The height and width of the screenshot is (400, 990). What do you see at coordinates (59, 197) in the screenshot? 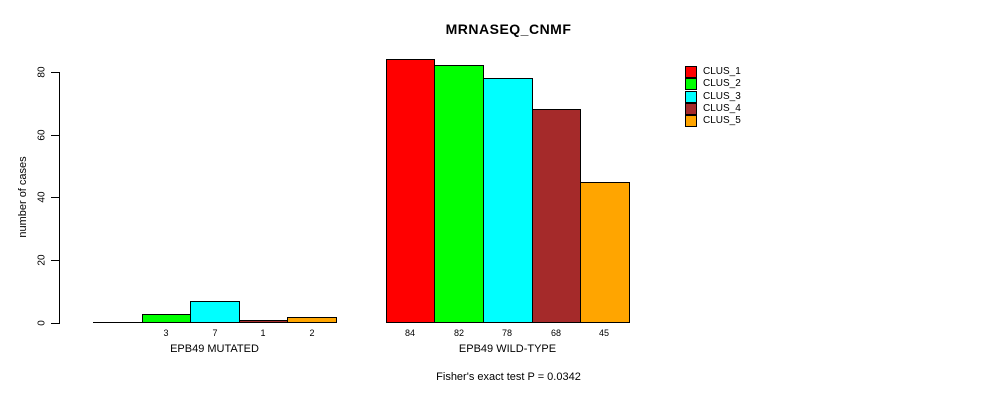
I see `y-axis-line` at bounding box center [59, 197].